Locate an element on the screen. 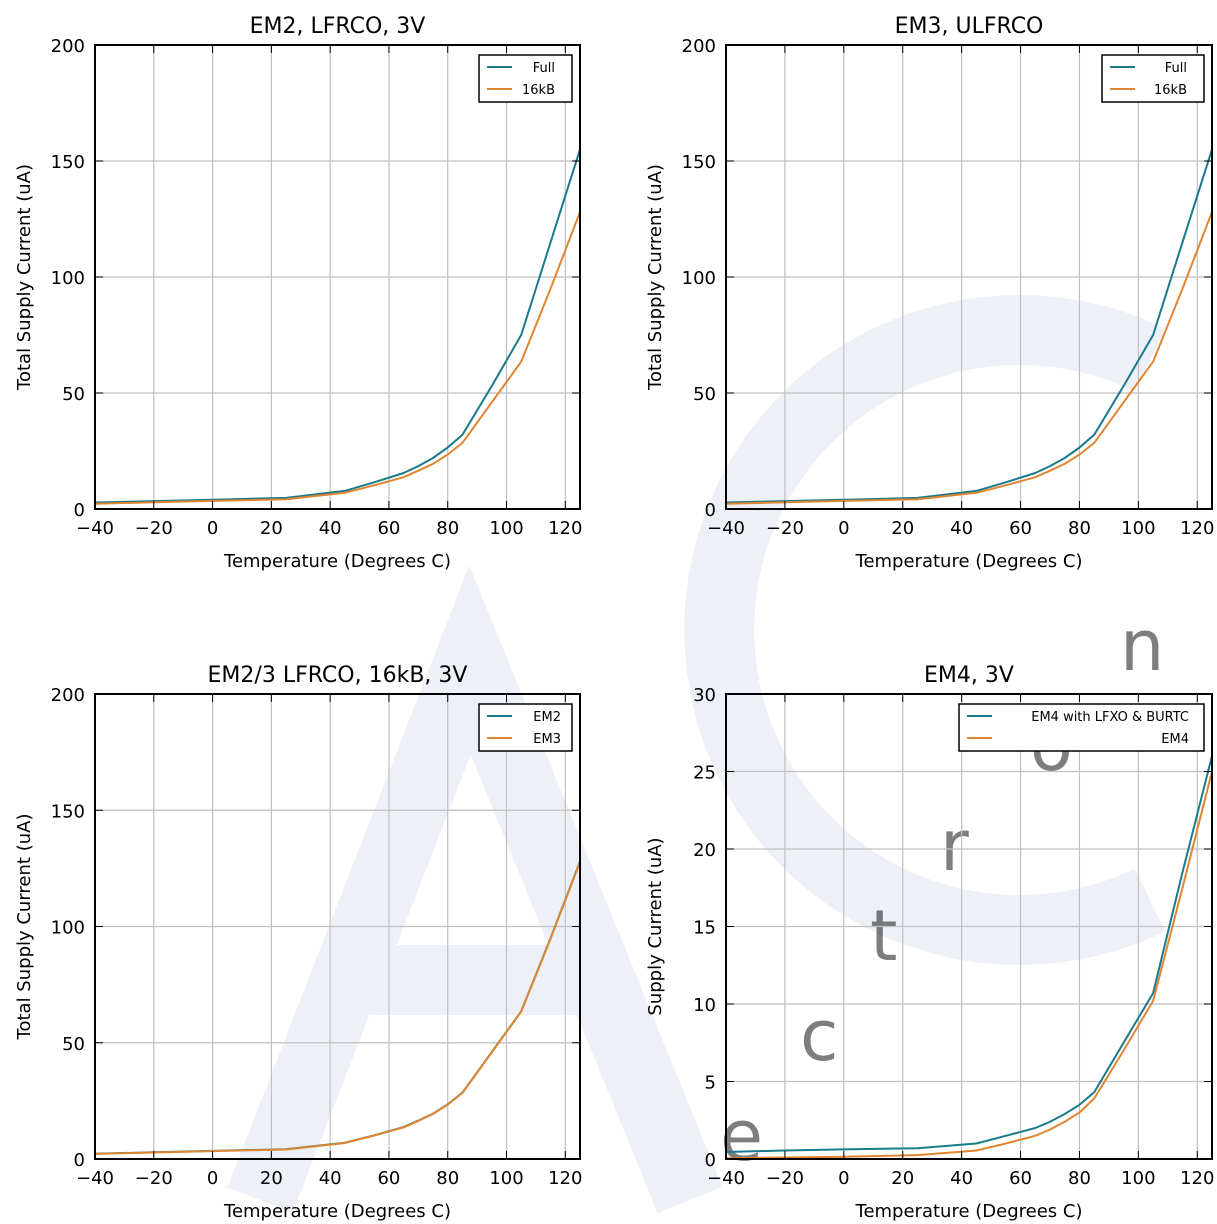 The width and height of the screenshot is (1217, 1224). chart-title: EM4, 3V is located at coordinates (969, 675).